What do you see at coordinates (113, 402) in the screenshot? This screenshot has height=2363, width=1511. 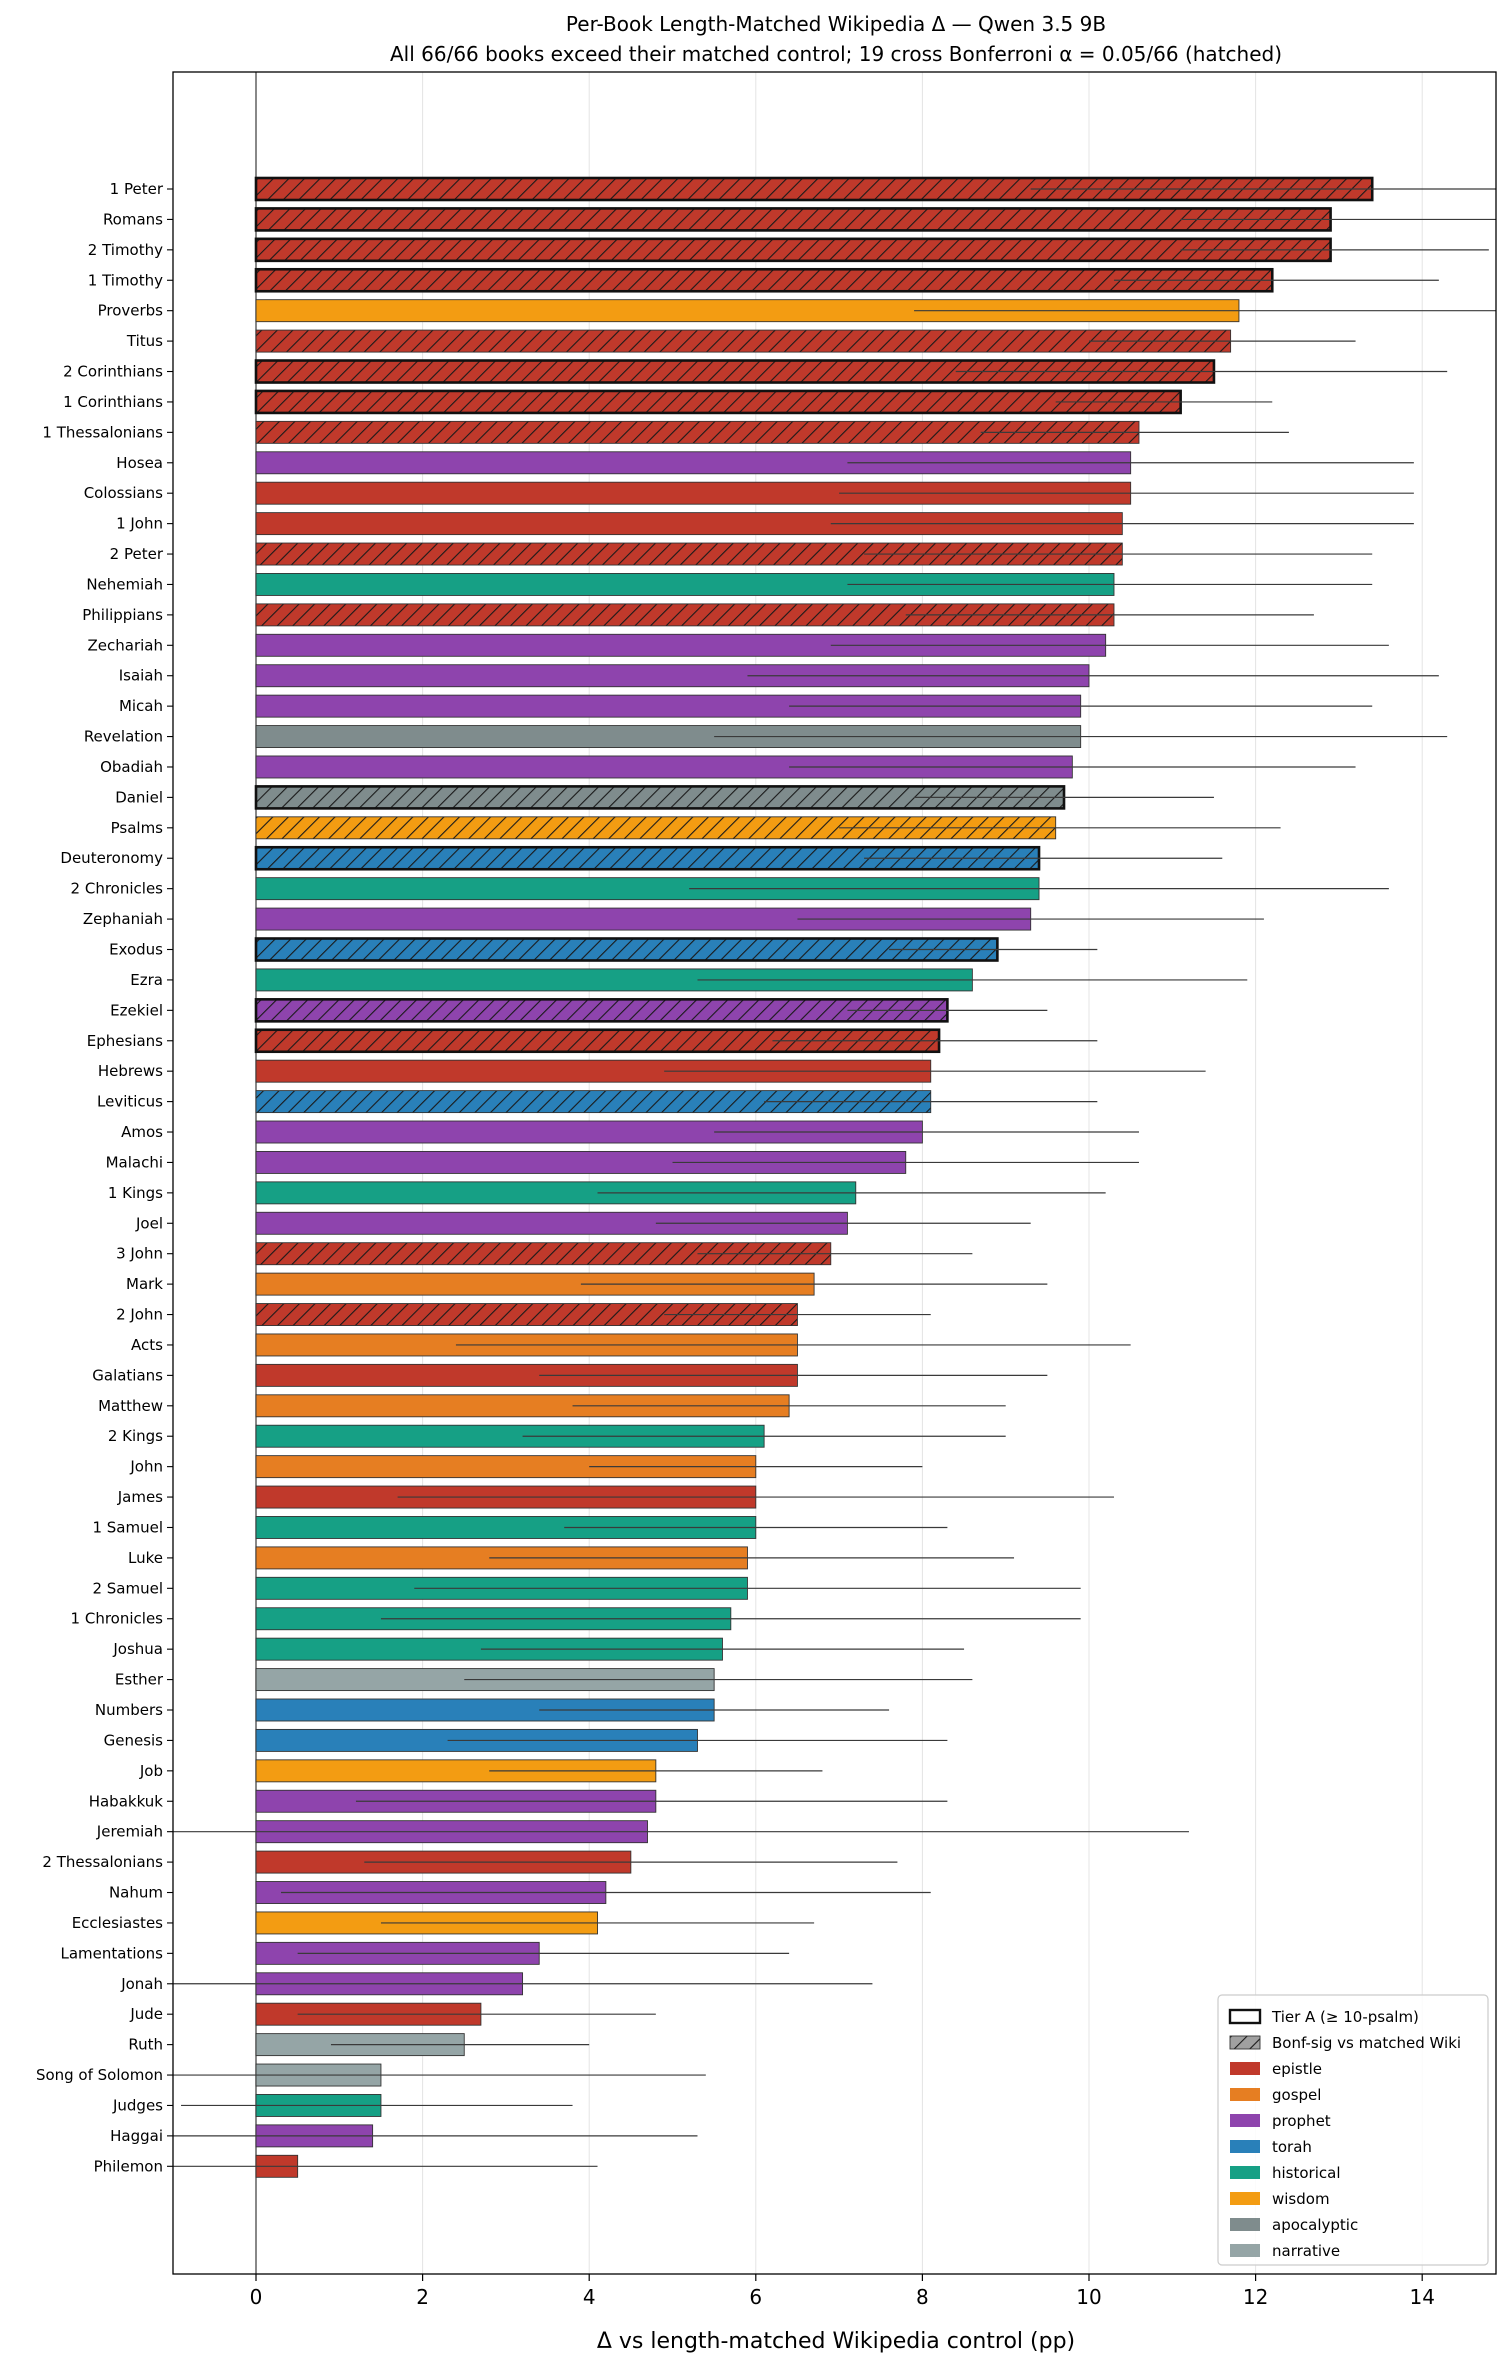 I see `y-tick-label: 1 Corinthians` at bounding box center [113, 402].